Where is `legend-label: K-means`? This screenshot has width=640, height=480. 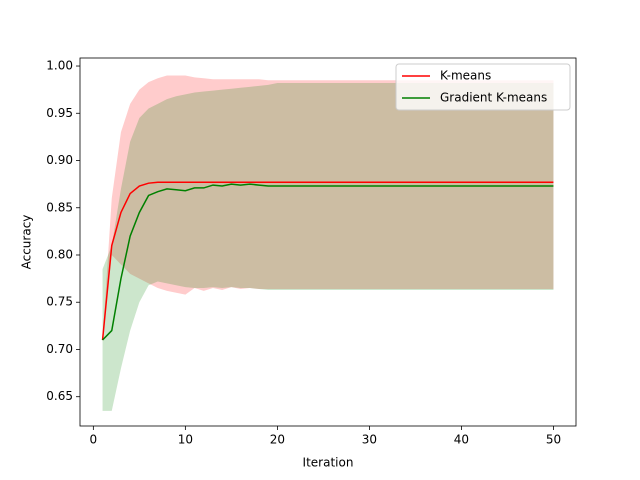 legend-label: K-means is located at coordinates (465, 76).